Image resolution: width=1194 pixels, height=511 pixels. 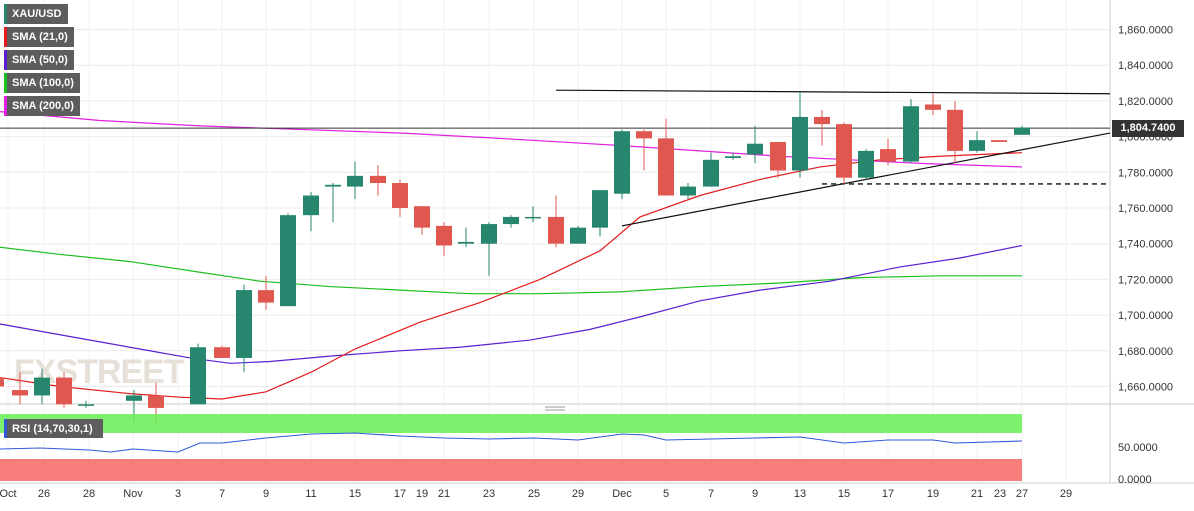 I want to click on rsi-overbought-zone, so click(x=511, y=423).